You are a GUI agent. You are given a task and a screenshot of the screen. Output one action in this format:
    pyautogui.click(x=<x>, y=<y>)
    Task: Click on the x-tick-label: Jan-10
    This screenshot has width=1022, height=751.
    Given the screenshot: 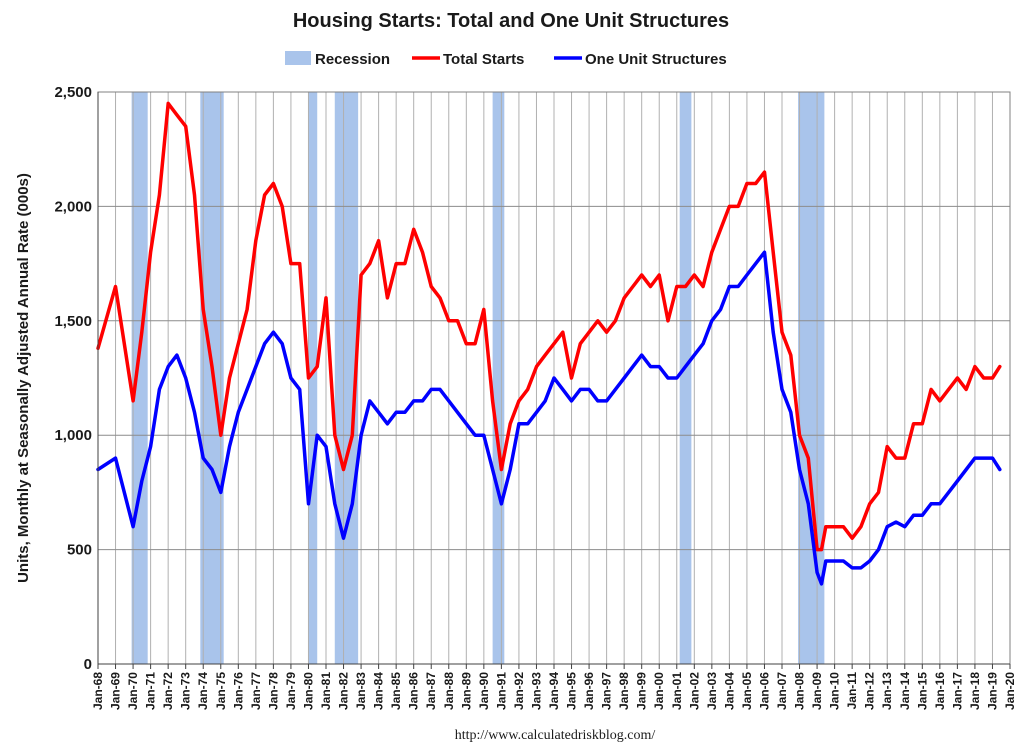 What is the action you would take?
    pyautogui.click(x=835, y=691)
    